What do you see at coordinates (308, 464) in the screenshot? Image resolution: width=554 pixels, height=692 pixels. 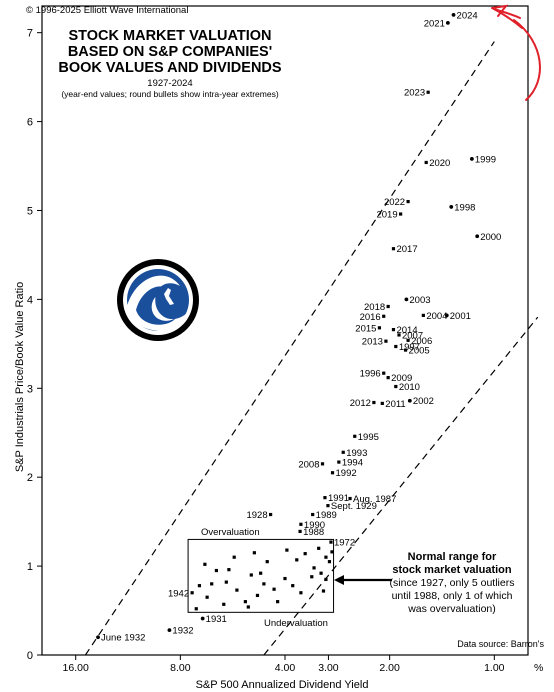 I see `point-label: 2008` at bounding box center [308, 464].